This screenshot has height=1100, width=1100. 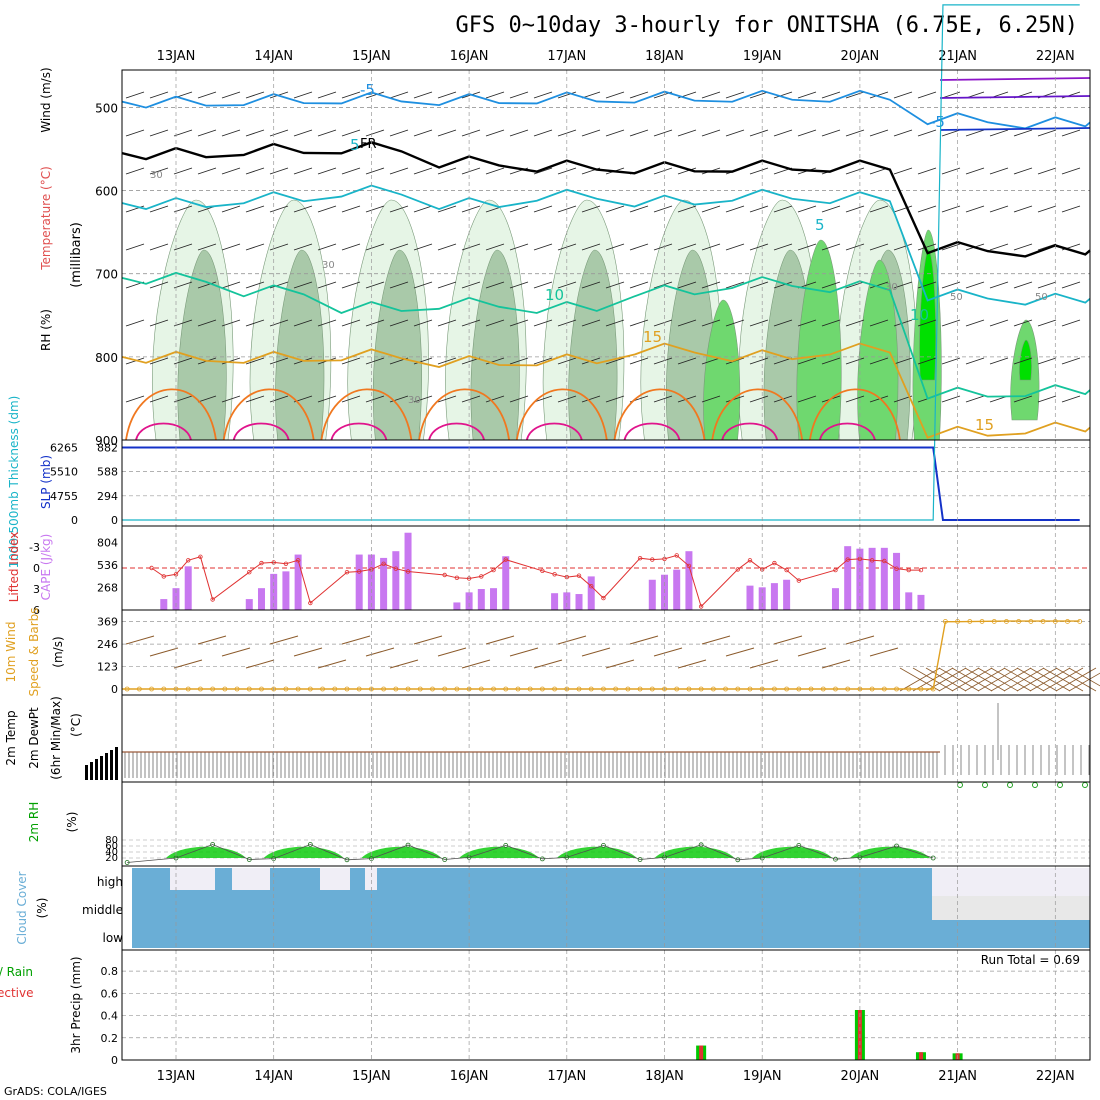 I want to click on cloud-layer-label: high, so click(x=110, y=882).